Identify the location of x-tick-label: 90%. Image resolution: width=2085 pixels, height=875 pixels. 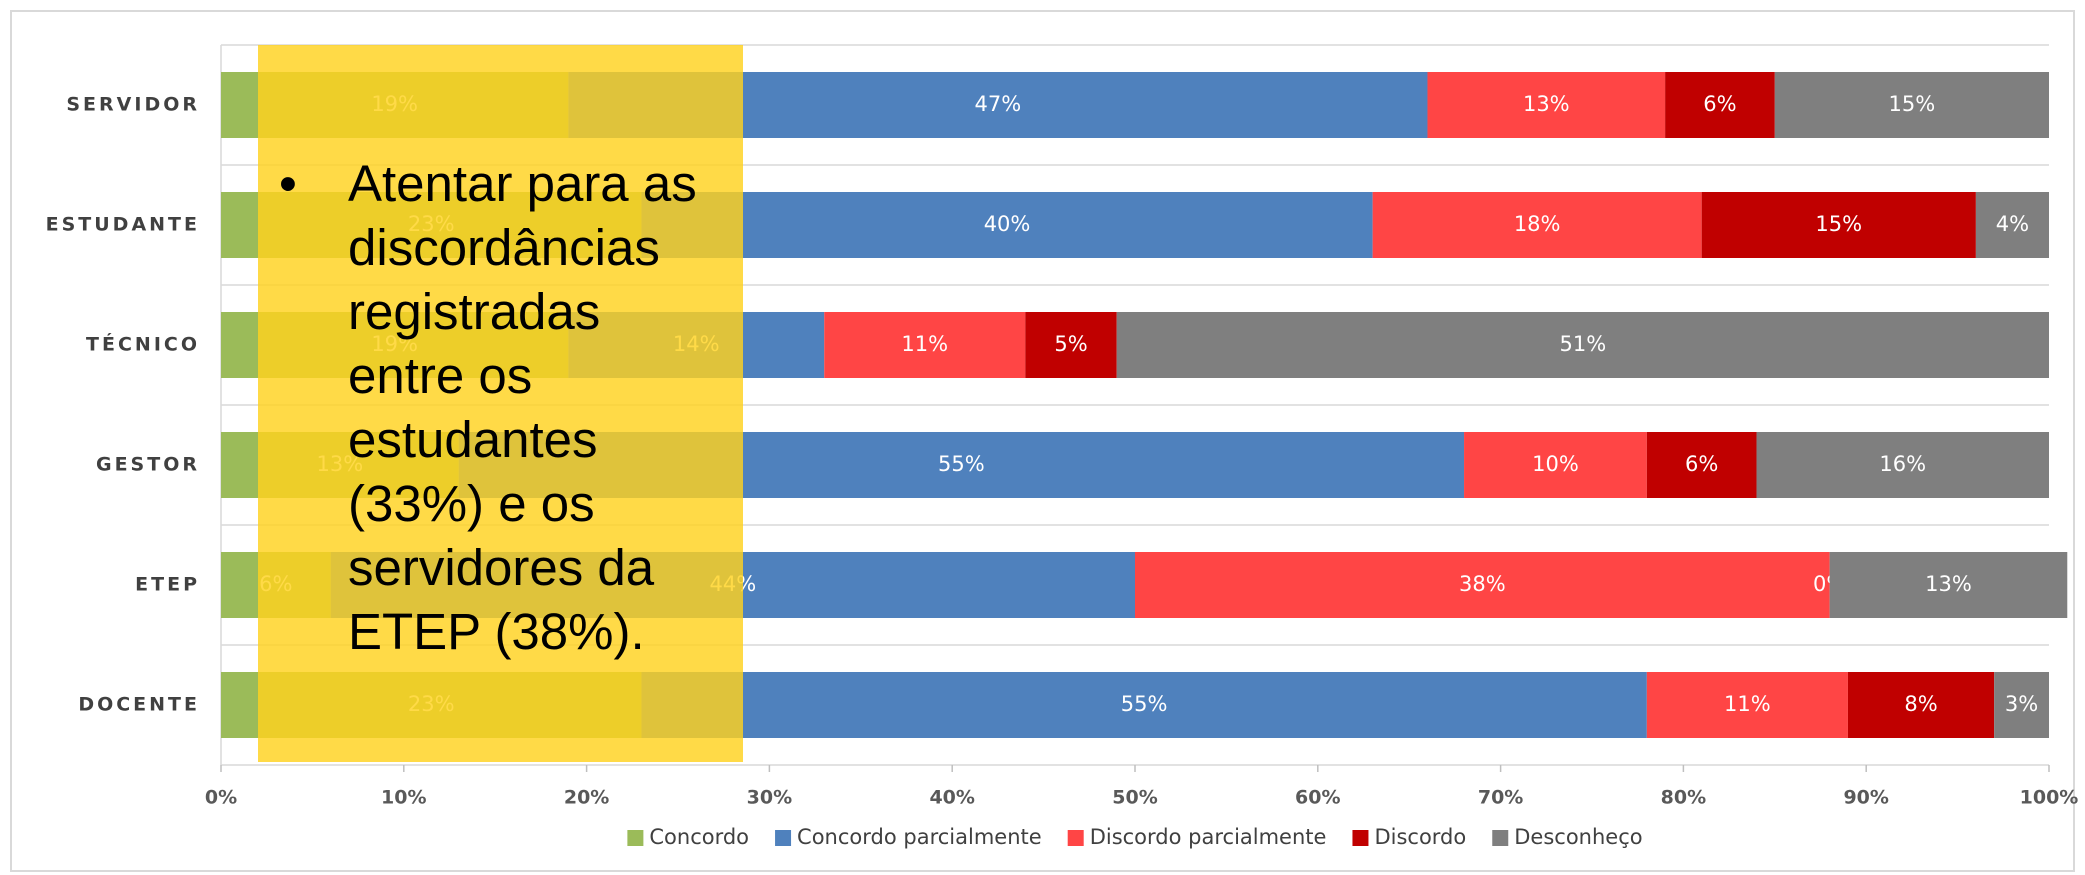
(1865, 798).